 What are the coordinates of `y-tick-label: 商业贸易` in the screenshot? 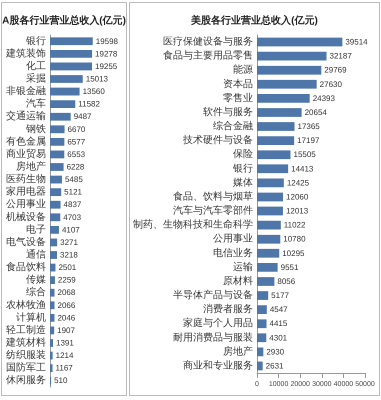 It's located at (26, 154).